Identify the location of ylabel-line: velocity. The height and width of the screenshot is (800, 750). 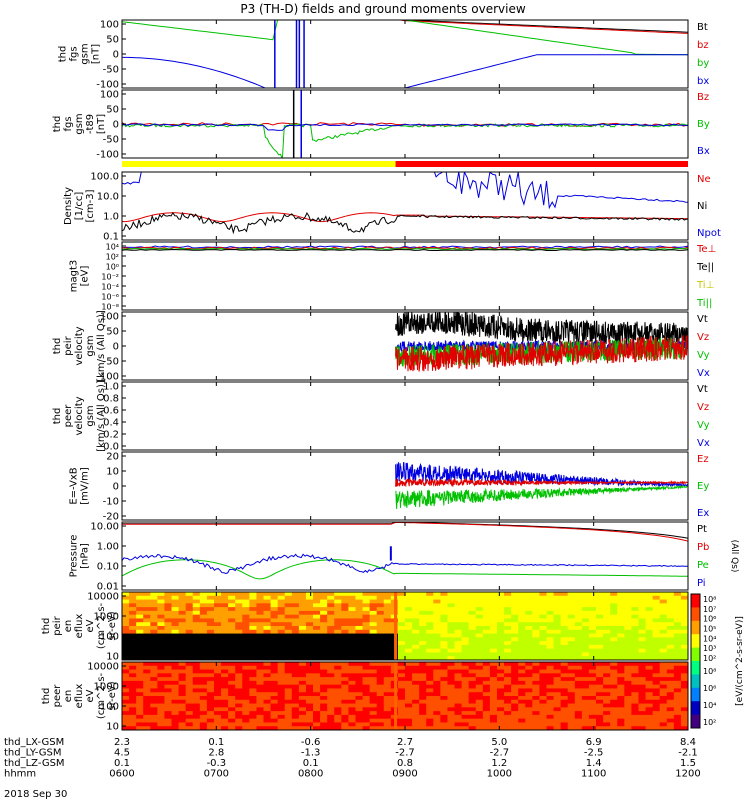
(79, 415).